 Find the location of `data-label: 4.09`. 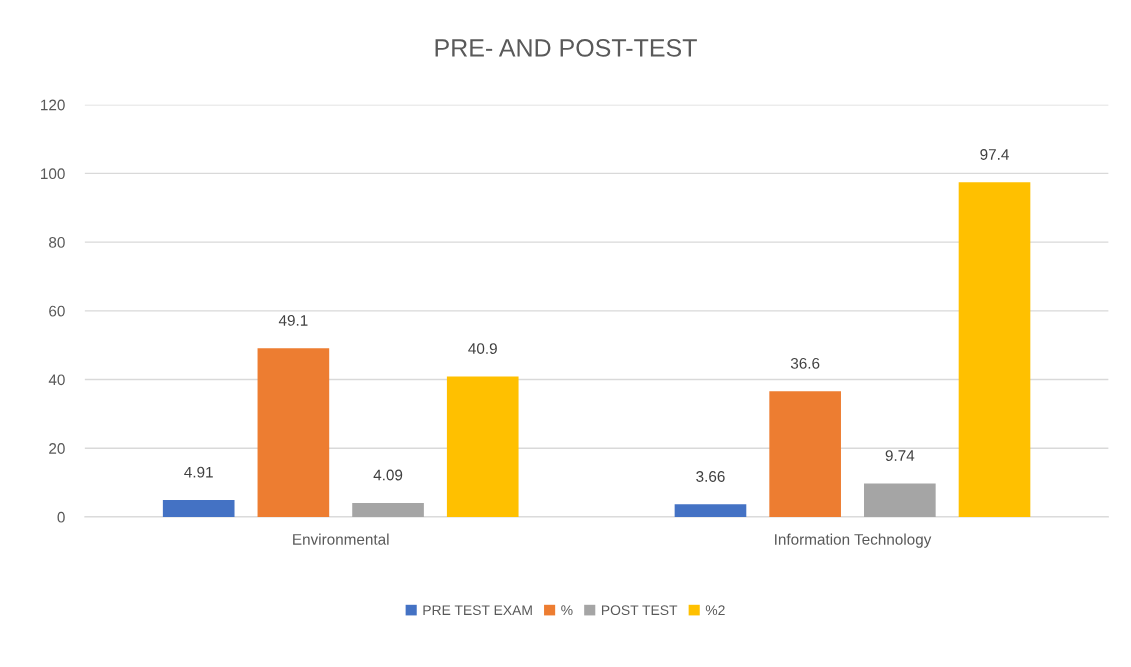

data-label: 4.09 is located at coordinates (388, 475).